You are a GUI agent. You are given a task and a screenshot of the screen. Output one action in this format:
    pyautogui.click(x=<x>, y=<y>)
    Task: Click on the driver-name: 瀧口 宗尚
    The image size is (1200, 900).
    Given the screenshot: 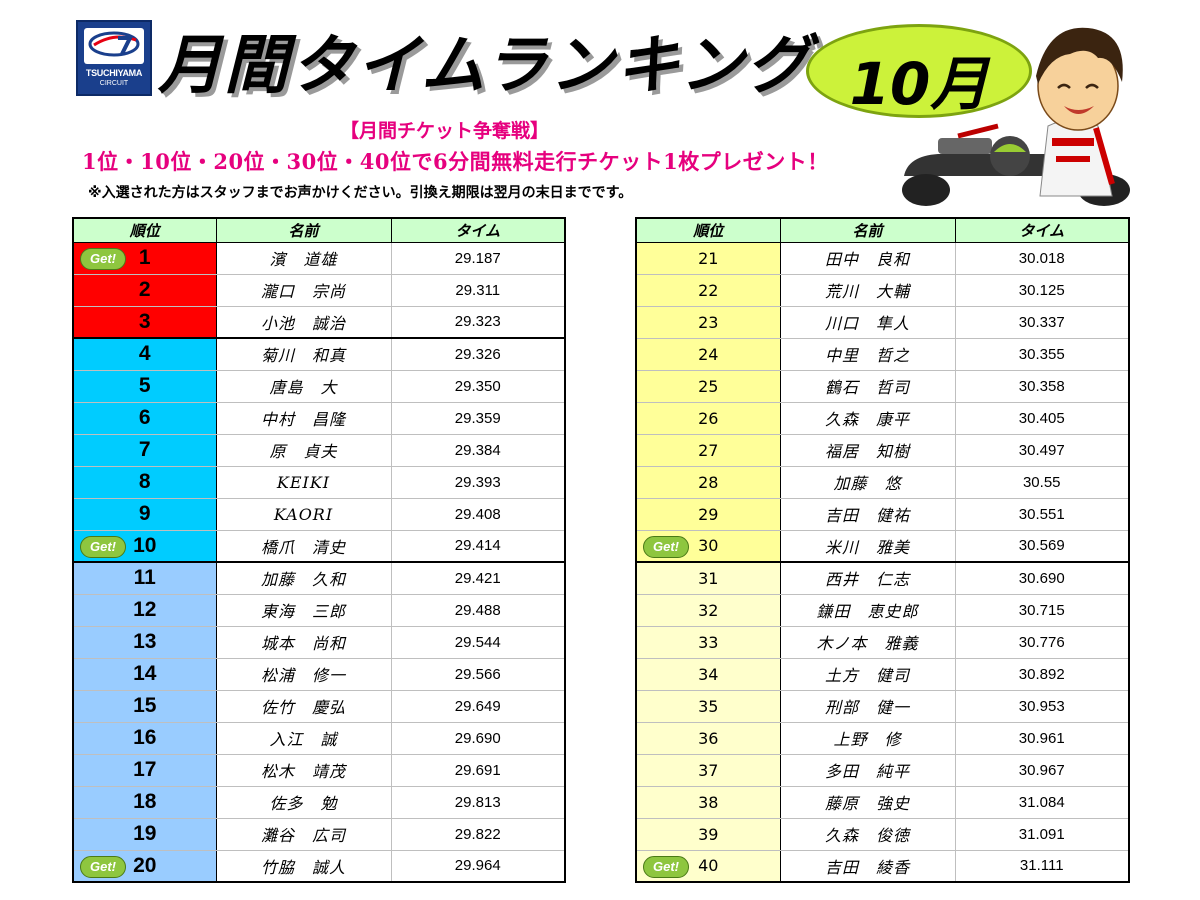 What is the action you would take?
    pyautogui.click(x=304, y=290)
    